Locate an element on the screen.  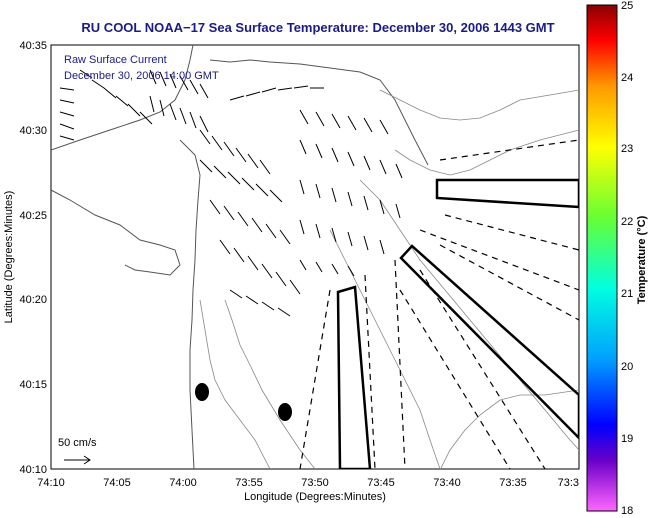
colorbar-tick-label: 21 is located at coordinates (627, 294).